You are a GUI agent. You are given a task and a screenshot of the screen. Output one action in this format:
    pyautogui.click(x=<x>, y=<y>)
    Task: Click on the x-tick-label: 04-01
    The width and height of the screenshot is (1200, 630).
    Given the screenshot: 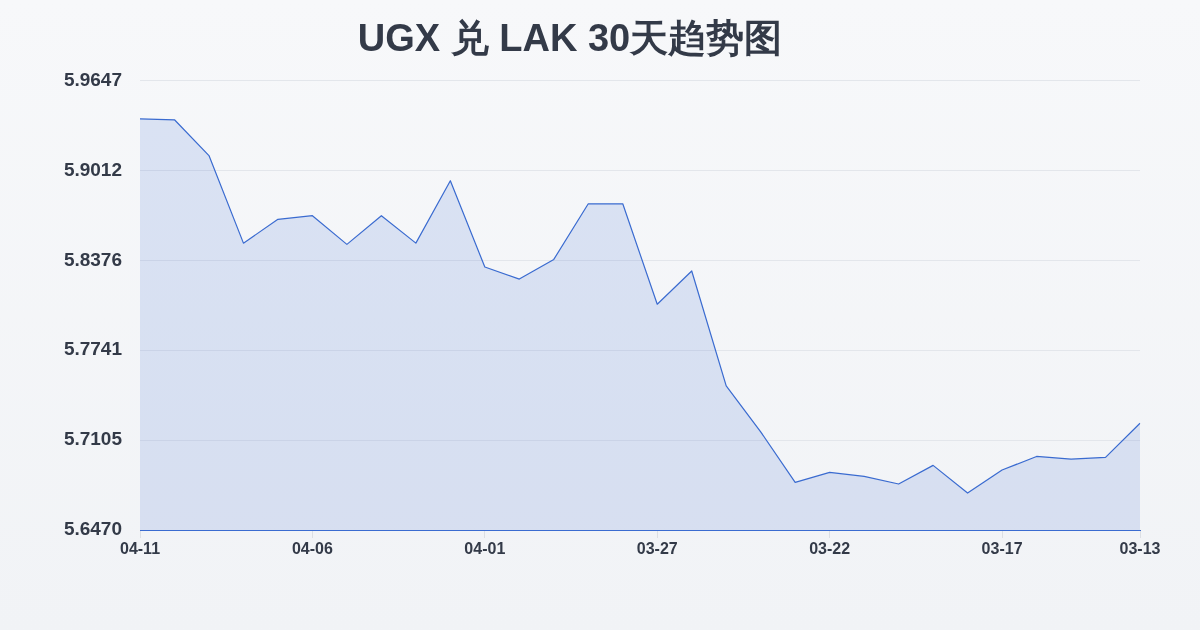 What is the action you would take?
    pyautogui.click(x=485, y=549)
    